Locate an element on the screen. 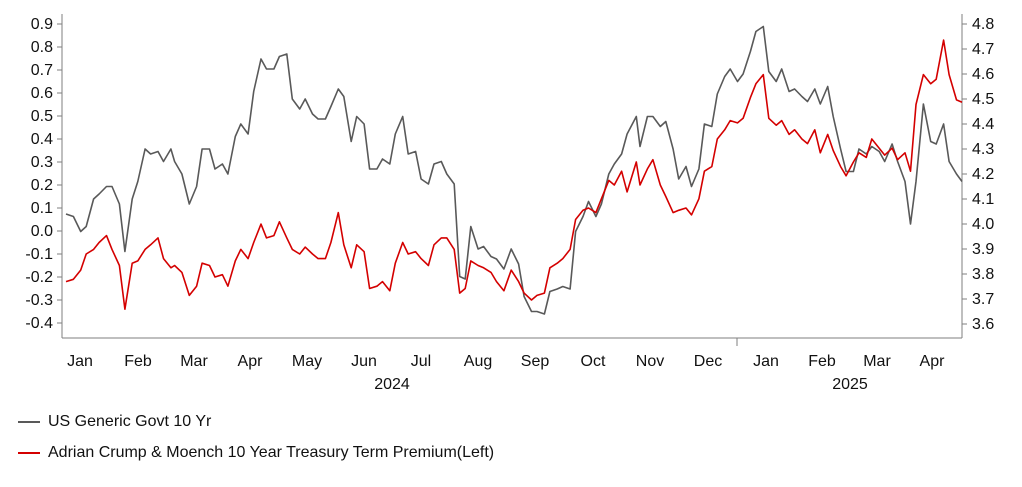 This screenshot has width=1022, height=487. left-tick-label: 0.3 is located at coordinates (42, 162).